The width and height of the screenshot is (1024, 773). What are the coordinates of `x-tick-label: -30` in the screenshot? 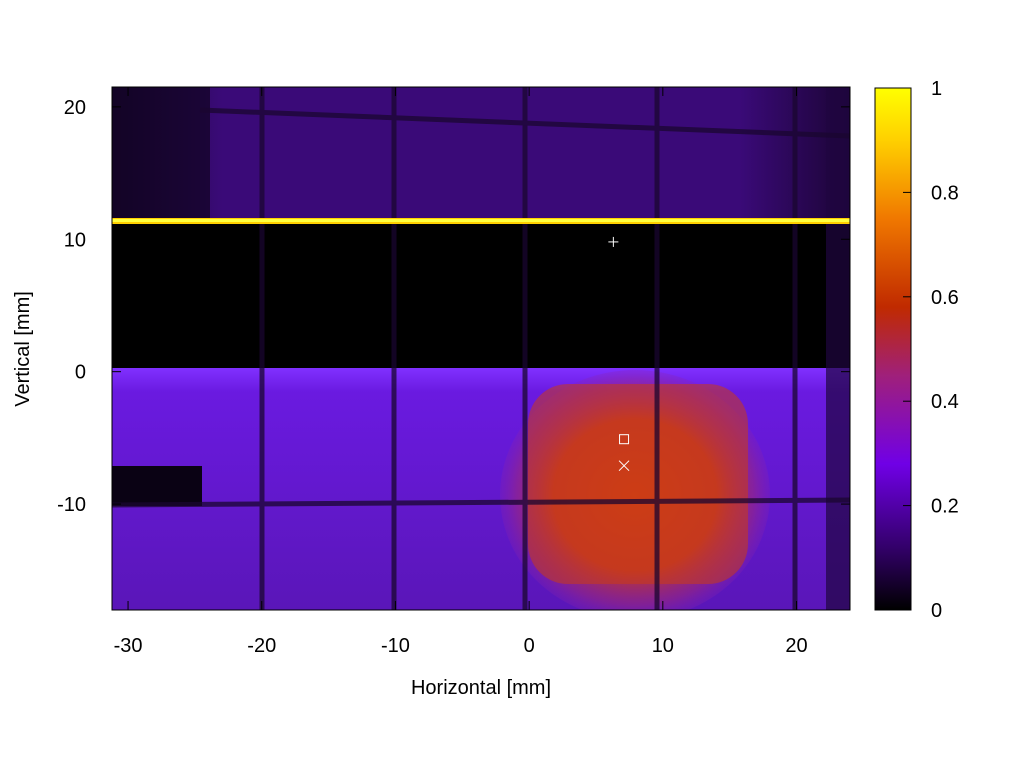 It's located at (128, 646).